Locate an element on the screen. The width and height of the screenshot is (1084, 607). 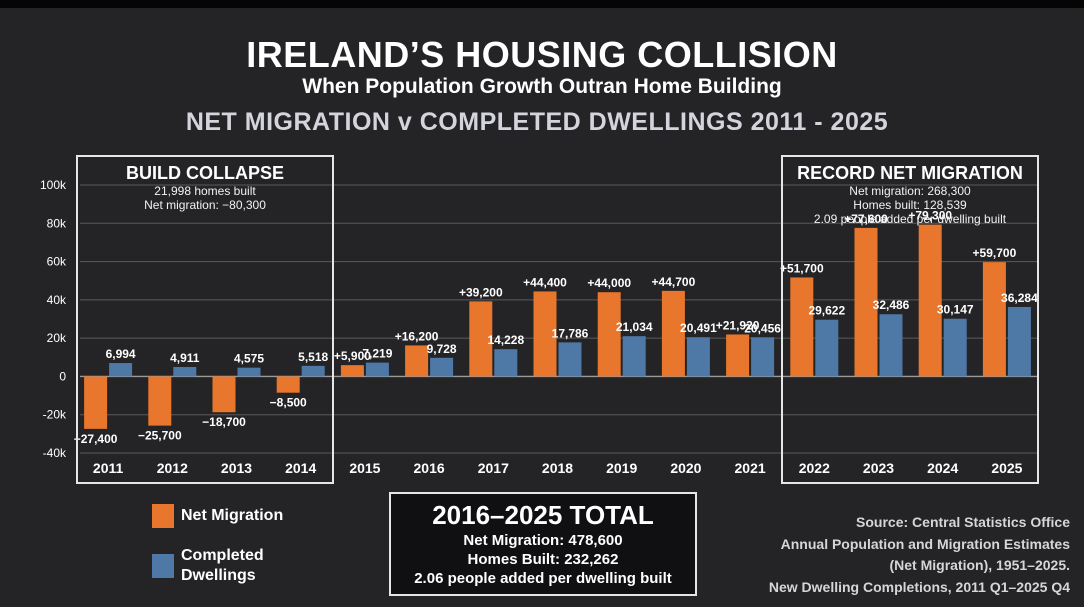
label-completed-dwellings: 7,219 is located at coordinates (377, 354).